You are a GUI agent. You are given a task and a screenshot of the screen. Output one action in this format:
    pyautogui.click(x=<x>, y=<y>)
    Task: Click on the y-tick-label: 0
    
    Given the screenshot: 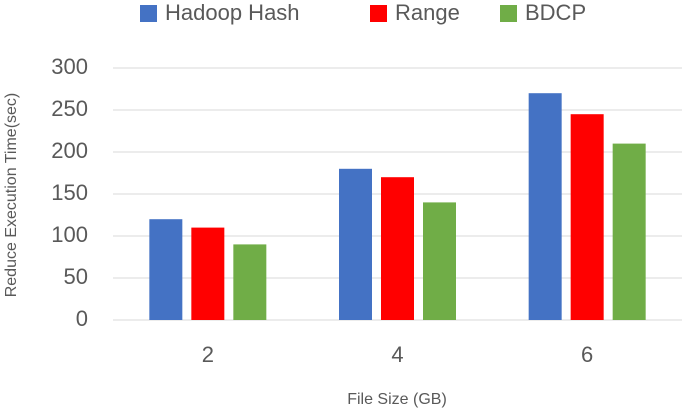 What is the action you would take?
    pyautogui.click(x=82, y=318)
    